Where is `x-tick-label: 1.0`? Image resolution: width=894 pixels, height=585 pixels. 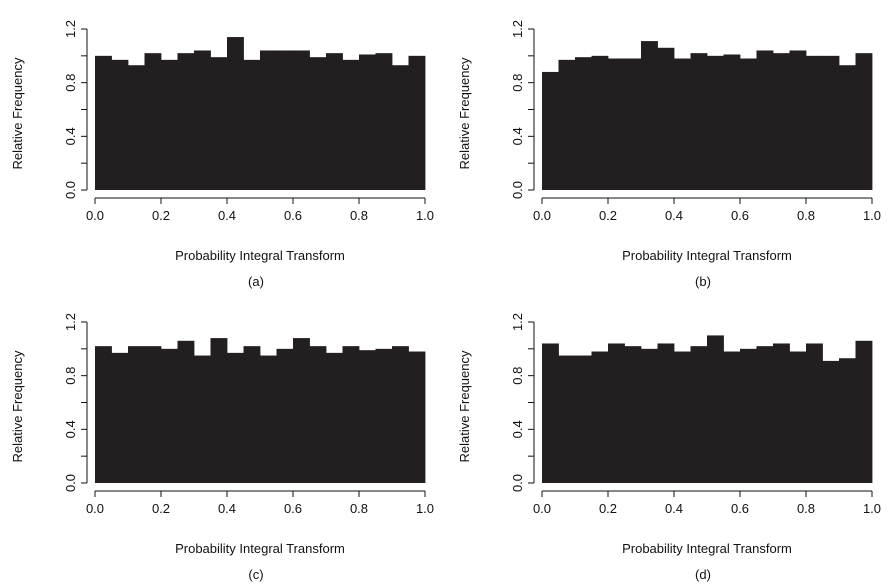 x-tick-label: 1.0 is located at coordinates (872, 508).